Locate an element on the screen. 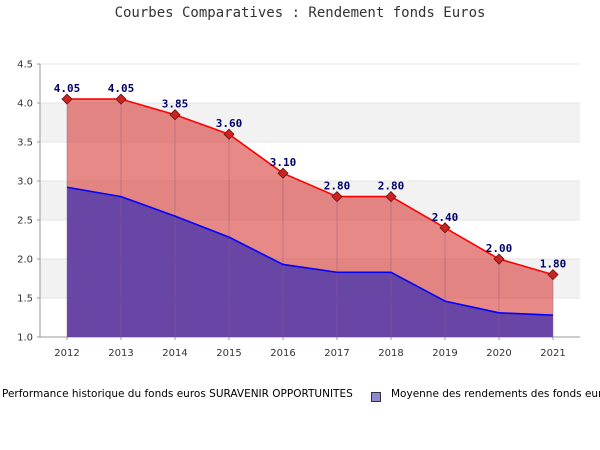 This screenshot has height=450, width=600. data-label-performance: 3.60 is located at coordinates (229, 123).